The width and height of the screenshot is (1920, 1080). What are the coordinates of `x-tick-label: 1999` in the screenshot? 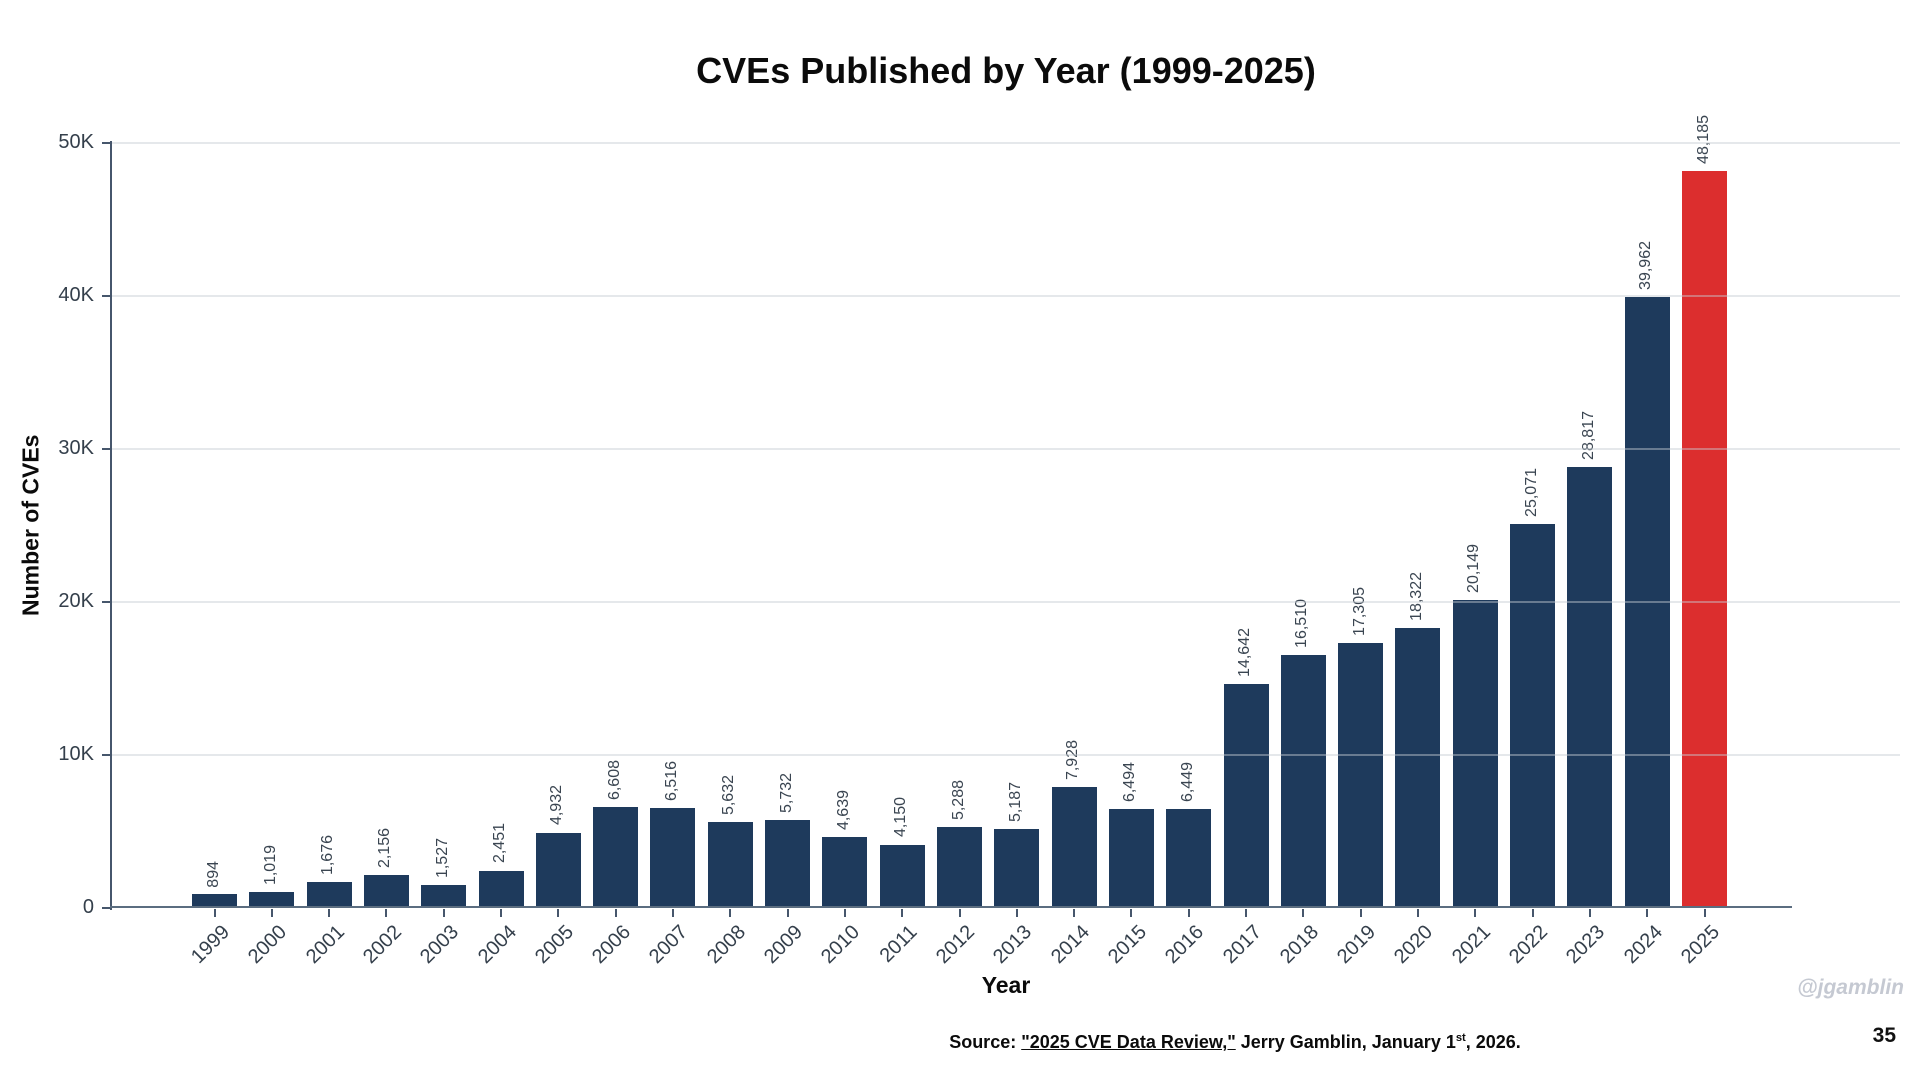 It's located at (211, 945).